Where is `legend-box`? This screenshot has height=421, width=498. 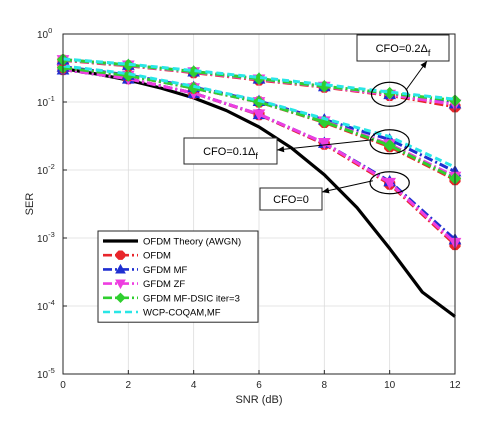
legend-box is located at coordinates (178, 276).